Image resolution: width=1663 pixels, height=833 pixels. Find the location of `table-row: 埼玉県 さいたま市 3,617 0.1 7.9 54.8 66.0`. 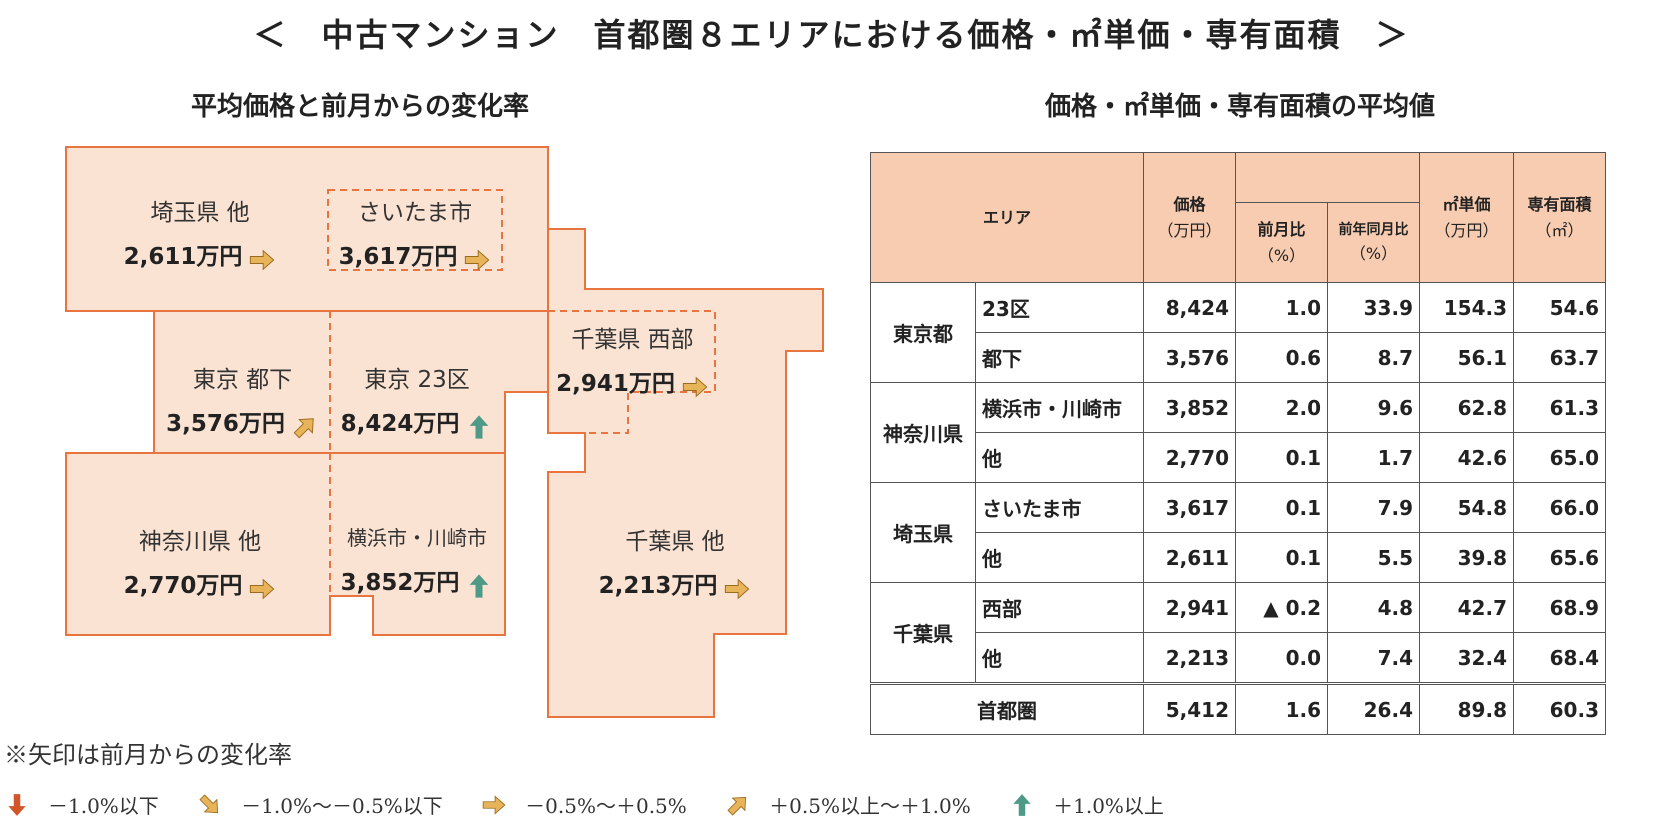

table-row: 埼玉県 さいたま市 3,617 0.1 7.9 54.8 66.0 is located at coordinates (1238, 532).